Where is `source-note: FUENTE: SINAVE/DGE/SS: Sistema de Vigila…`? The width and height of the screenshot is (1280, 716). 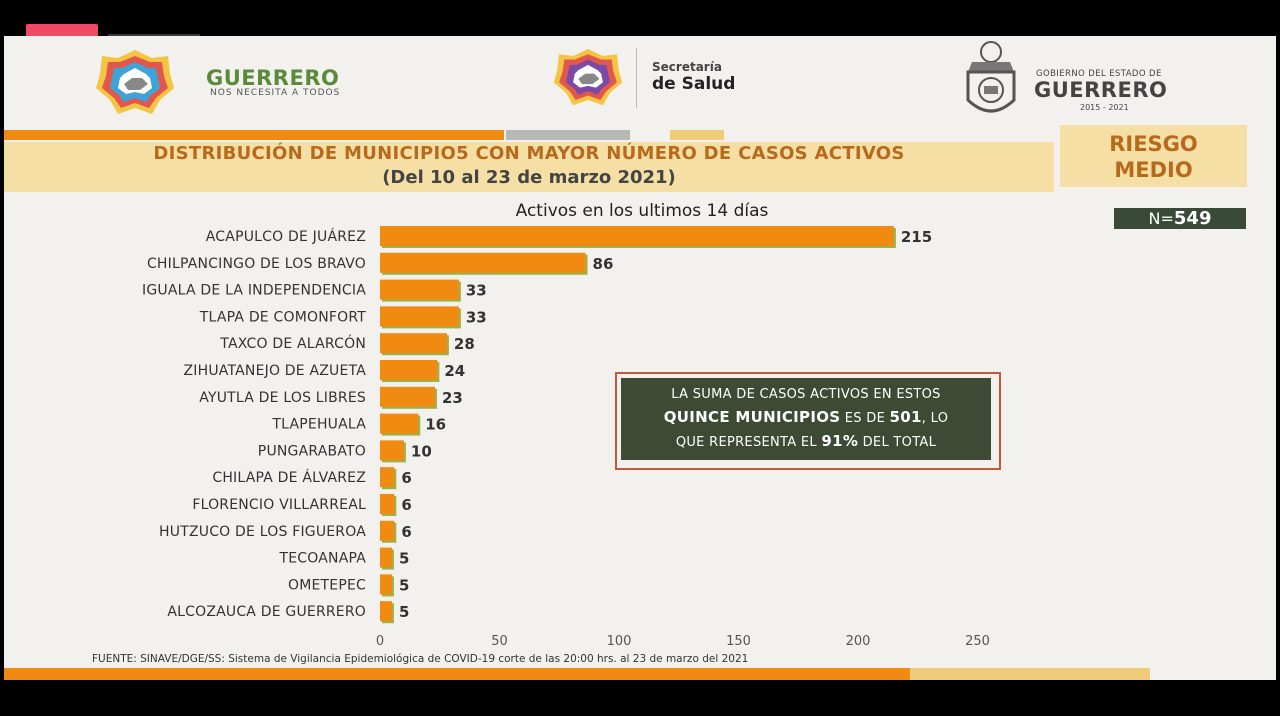 source-note: FUENTE: SINAVE/DGE/SS: Sistema de Vigila… is located at coordinates (420, 659).